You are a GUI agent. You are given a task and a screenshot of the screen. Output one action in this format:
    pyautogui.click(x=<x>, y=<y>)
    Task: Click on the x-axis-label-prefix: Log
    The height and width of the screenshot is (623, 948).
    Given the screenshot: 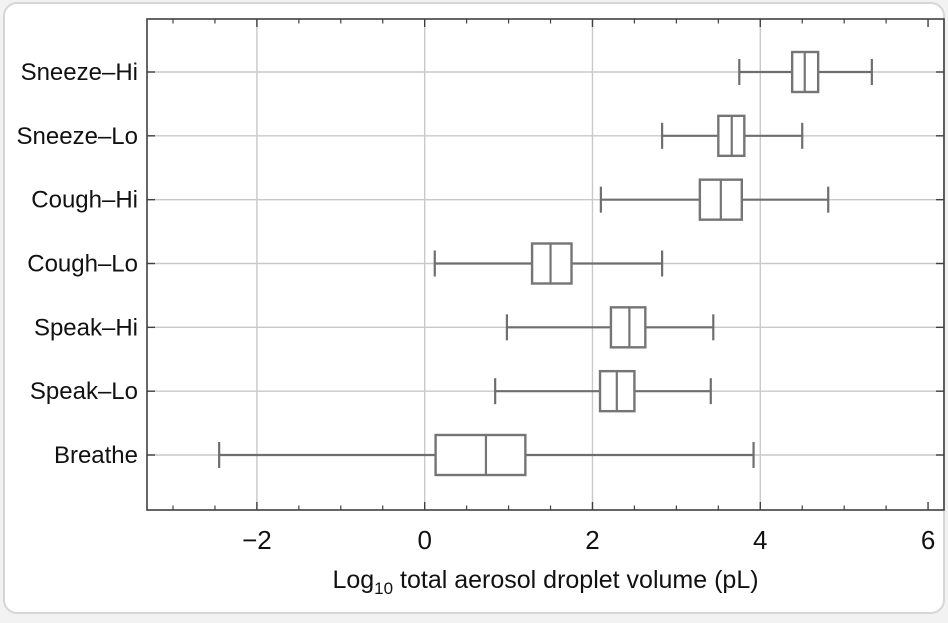 What is the action you would take?
    pyautogui.click(x=353, y=580)
    